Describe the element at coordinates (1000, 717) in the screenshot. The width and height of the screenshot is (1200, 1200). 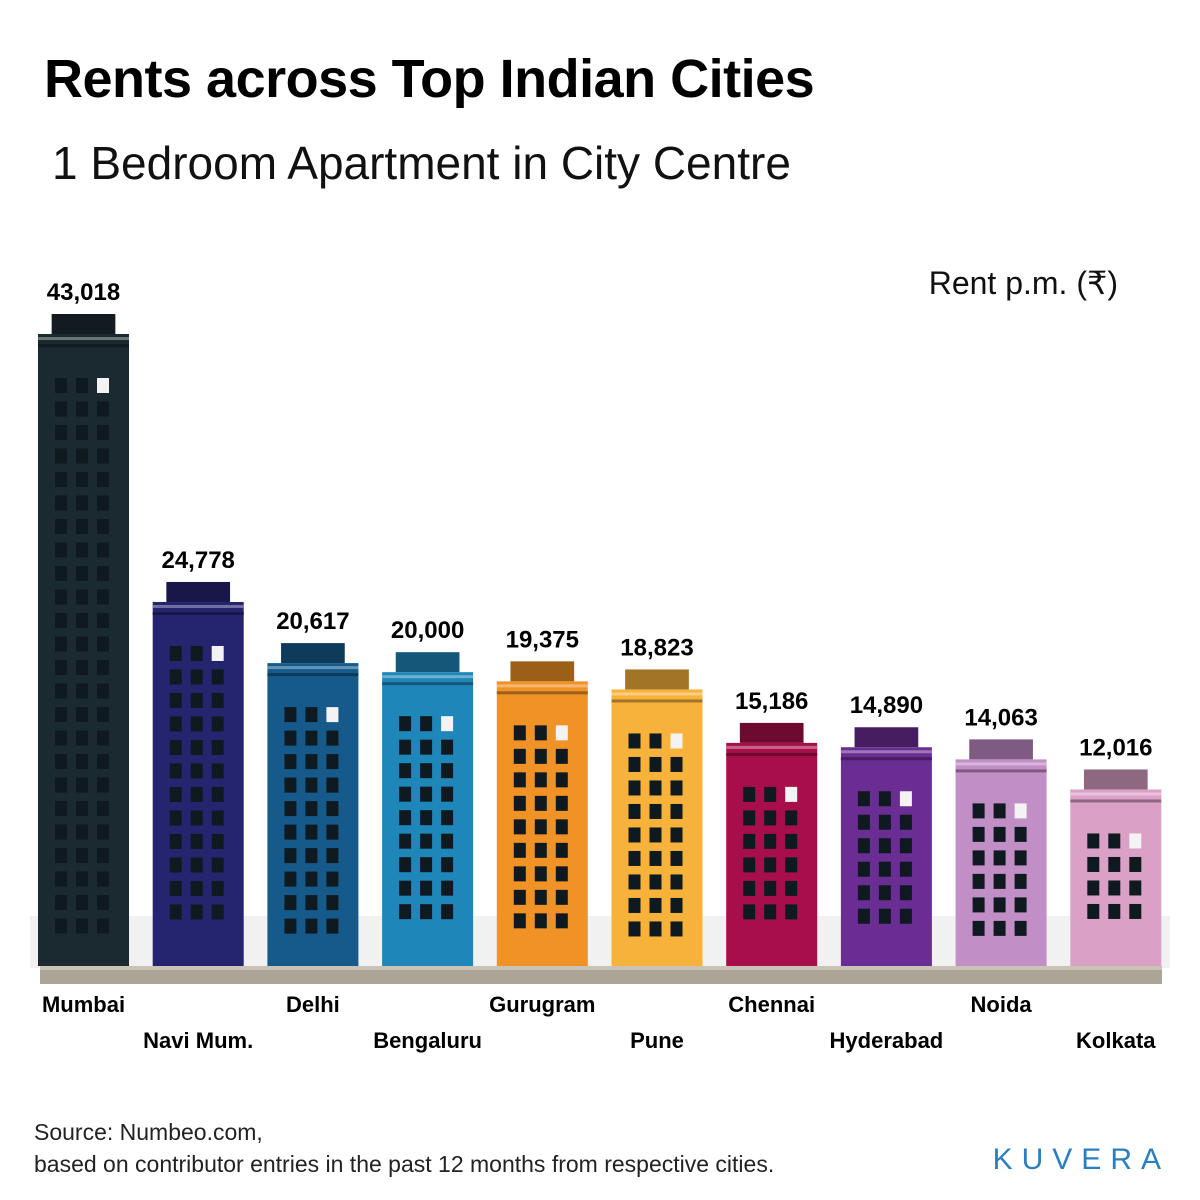
I see `data-label: 14,063` at that location.